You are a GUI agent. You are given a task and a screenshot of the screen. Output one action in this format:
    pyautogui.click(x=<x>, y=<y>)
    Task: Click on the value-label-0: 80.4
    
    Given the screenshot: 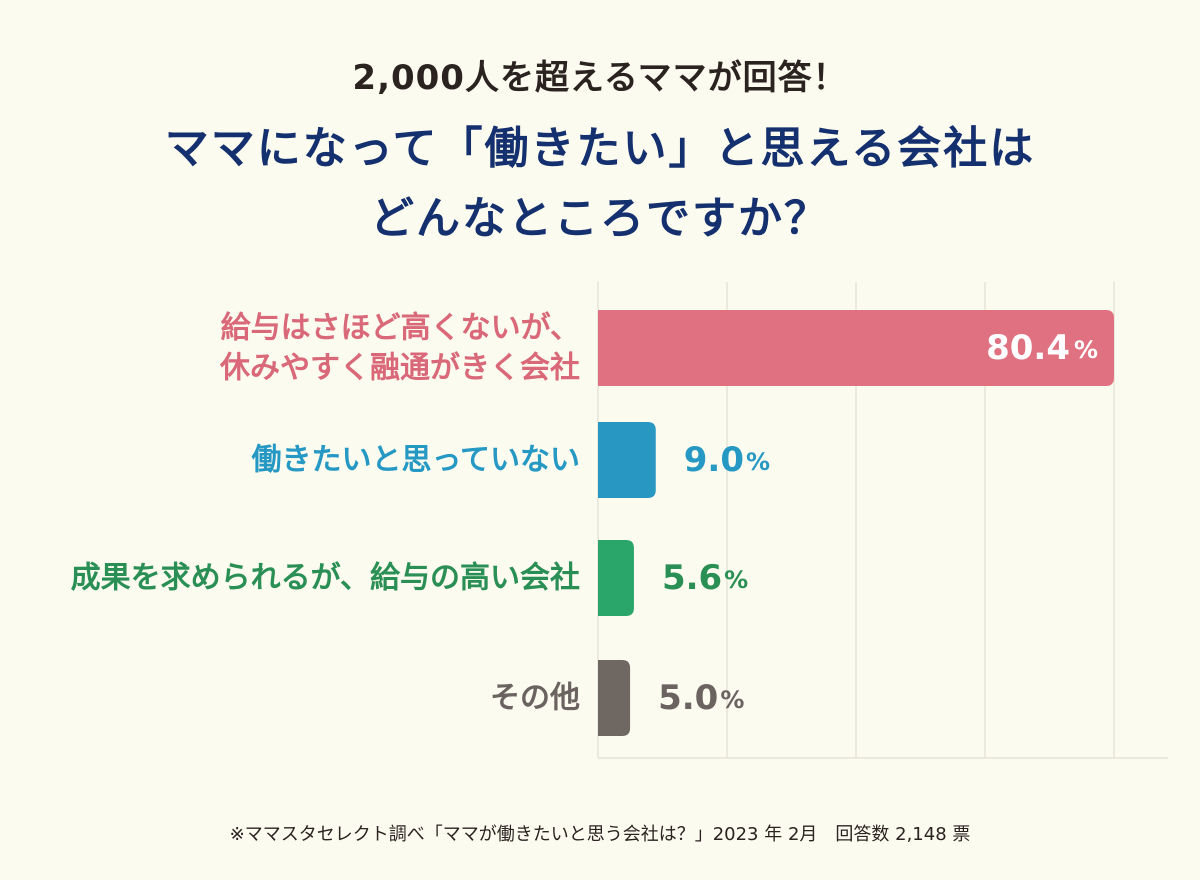 What is the action you would take?
    pyautogui.click(x=1028, y=348)
    